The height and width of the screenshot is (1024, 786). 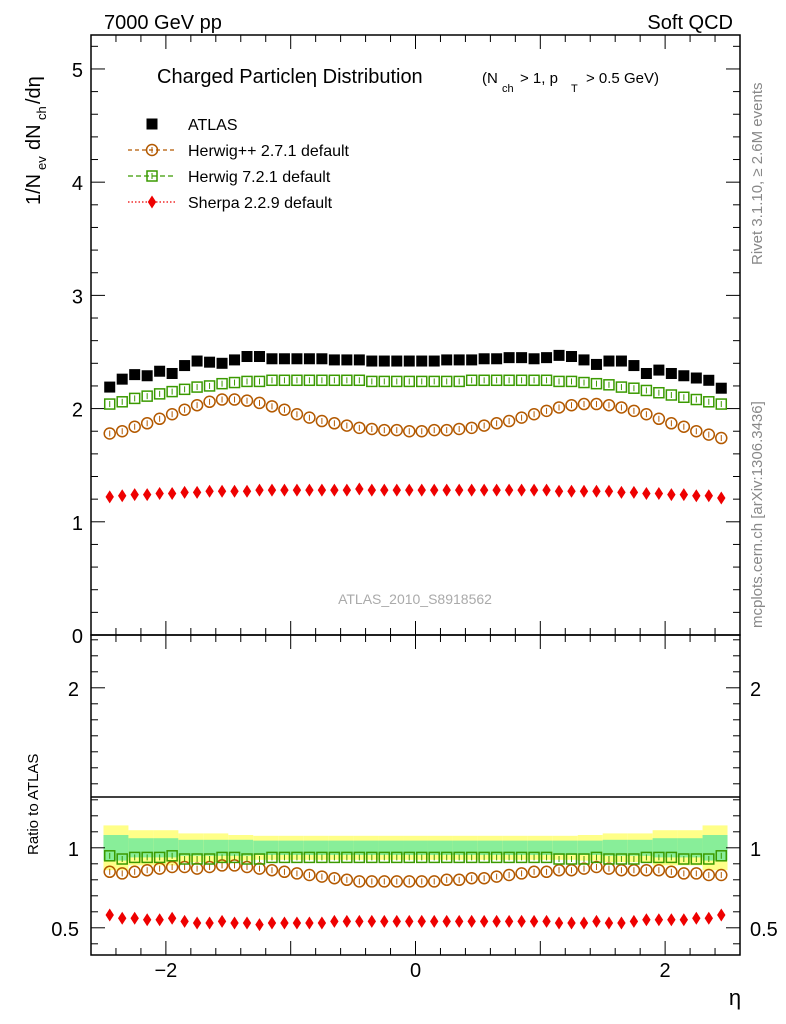 What do you see at coordinates (260, 203) in the screenshot?
I see `legend-label-sherpa-2-2-9-default: Sherpa 2.2.9 default` at bounding box center [260, 203].